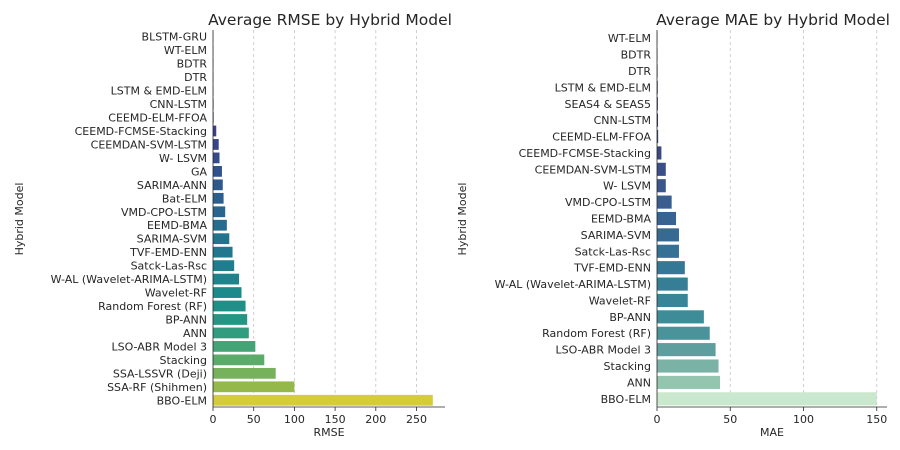 This screenshot has height=450, width=900. I want to click on x-tick-label: 200, so click(375, 419).